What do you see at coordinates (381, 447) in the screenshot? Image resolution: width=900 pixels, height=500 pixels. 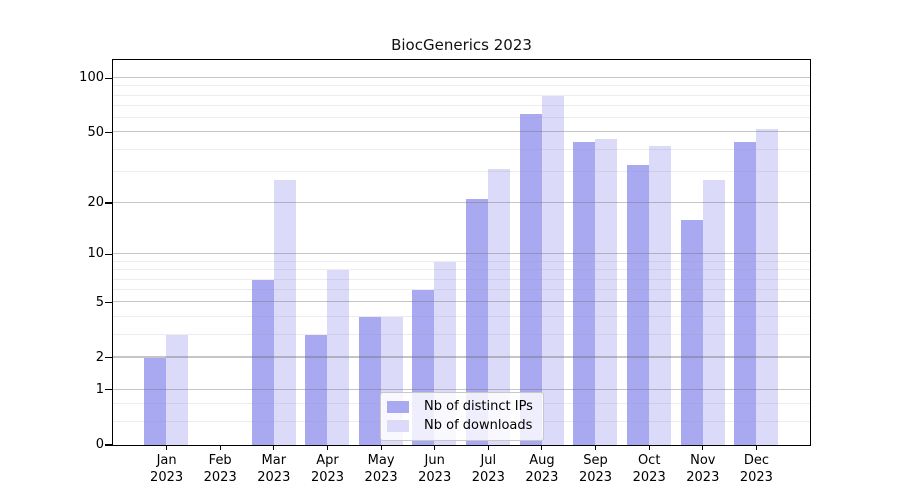 I see `x-tick-mark-may` at bounding box center [381, 447].